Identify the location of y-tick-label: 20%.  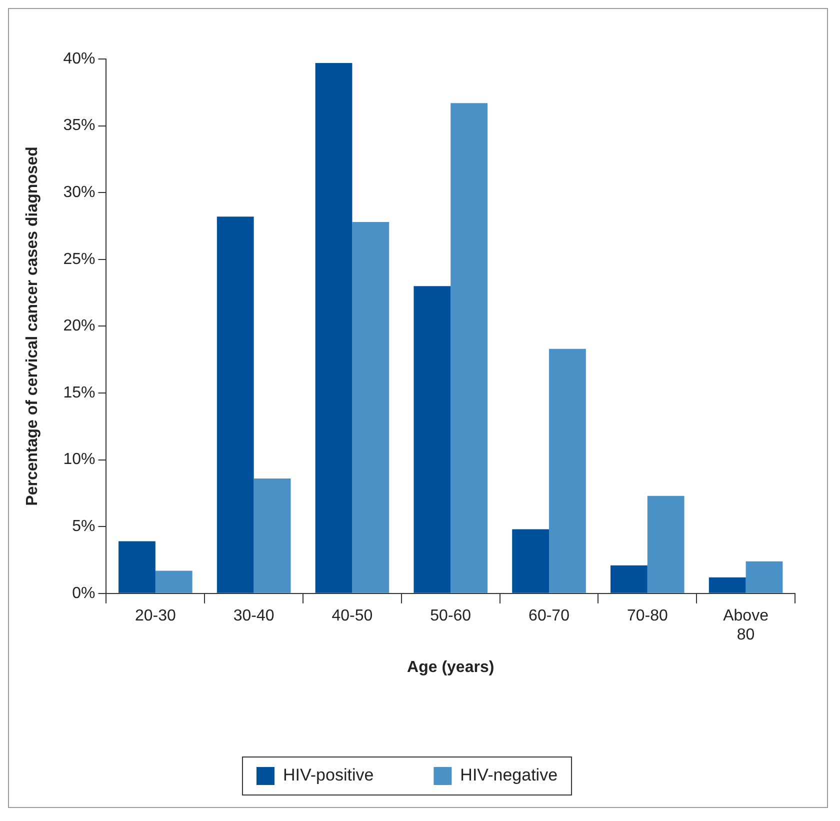
(79, 326).